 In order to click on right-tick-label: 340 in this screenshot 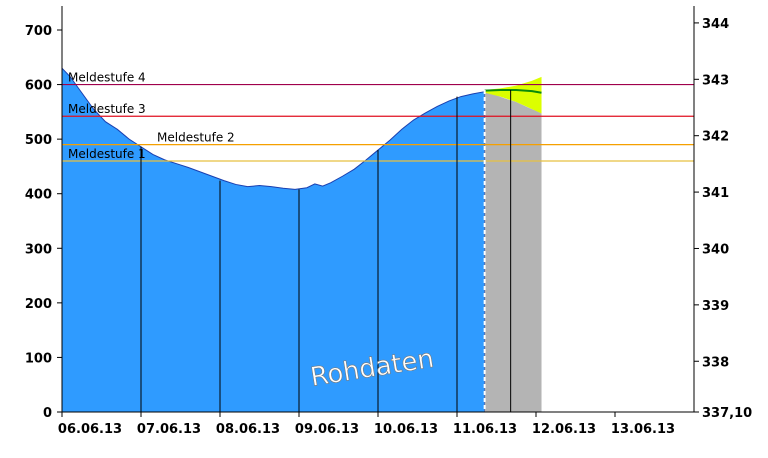, I will do `click(715, 249)`.